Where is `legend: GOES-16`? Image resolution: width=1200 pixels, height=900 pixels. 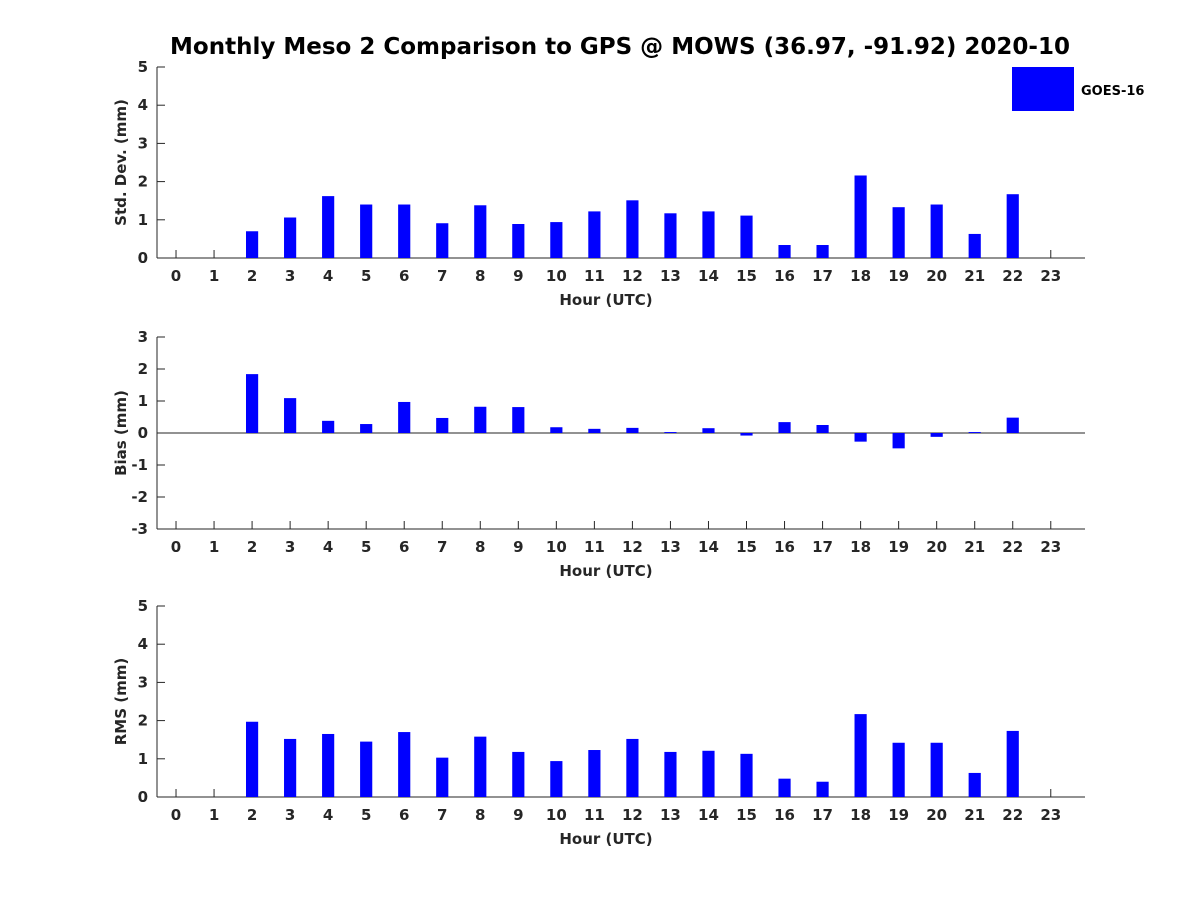 legend: GOES-16 is located at coordinates (1078, 89).